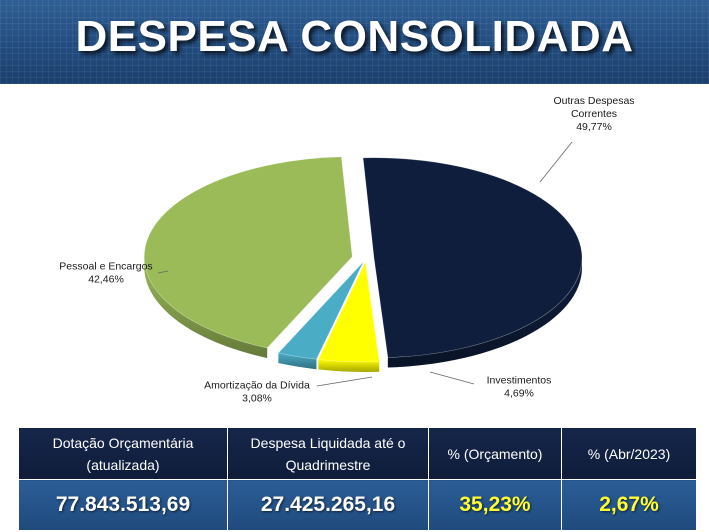 The image size is (709, 532). Describe the element at coordinates (106, 280) in the screenshot. I see `slice-value-pessoal: 42,46%` at that location.